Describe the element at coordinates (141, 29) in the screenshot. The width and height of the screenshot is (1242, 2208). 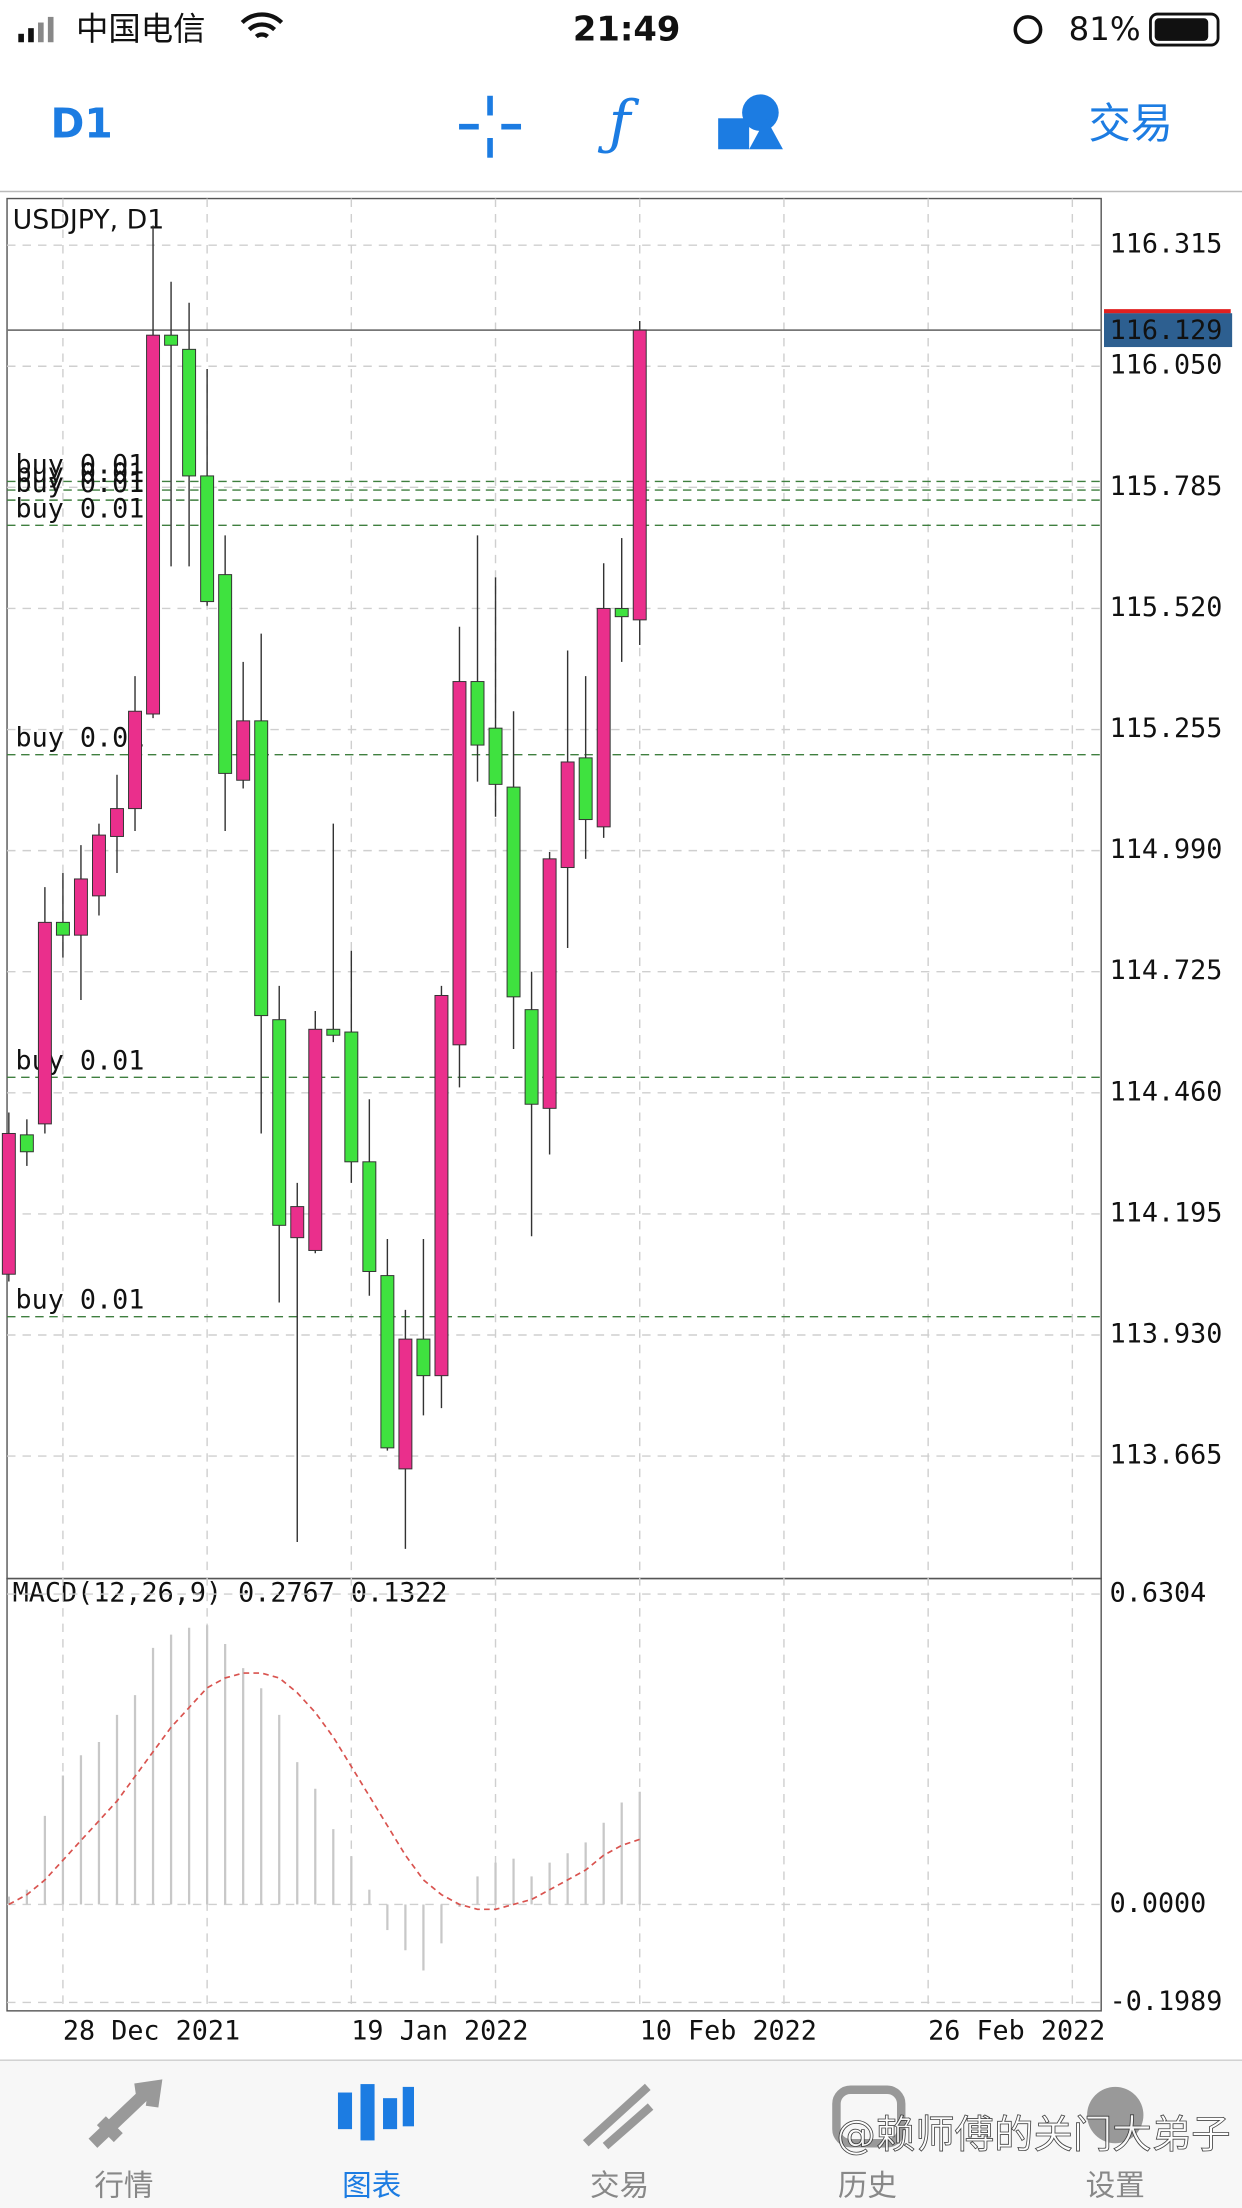
I see `carrier: 中国电信` at that location.